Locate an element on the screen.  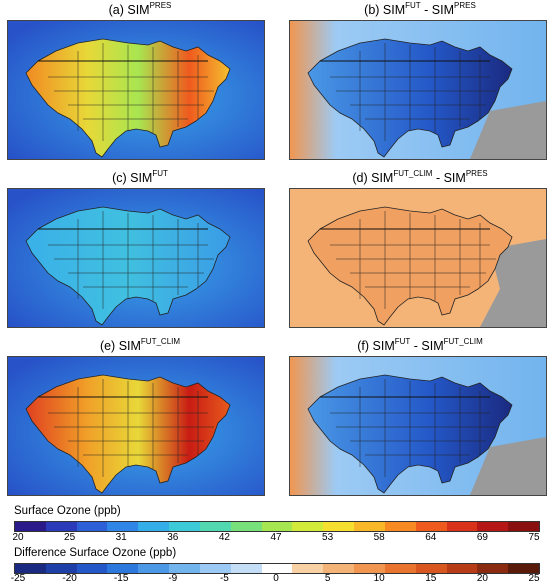
ozone-map-f is located at coordinates (418, 426).